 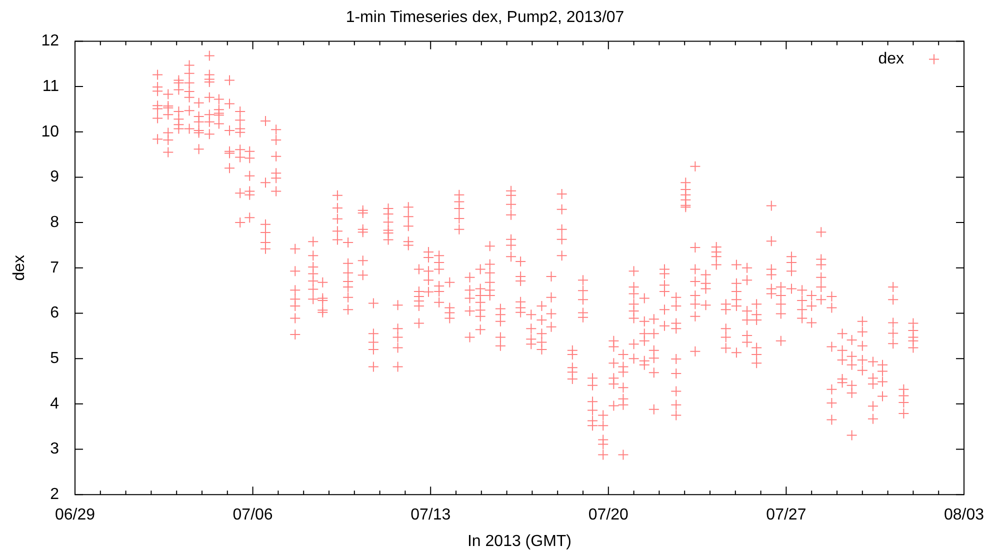 I want to click on legend-label: dex, so click(x=891, y=59).